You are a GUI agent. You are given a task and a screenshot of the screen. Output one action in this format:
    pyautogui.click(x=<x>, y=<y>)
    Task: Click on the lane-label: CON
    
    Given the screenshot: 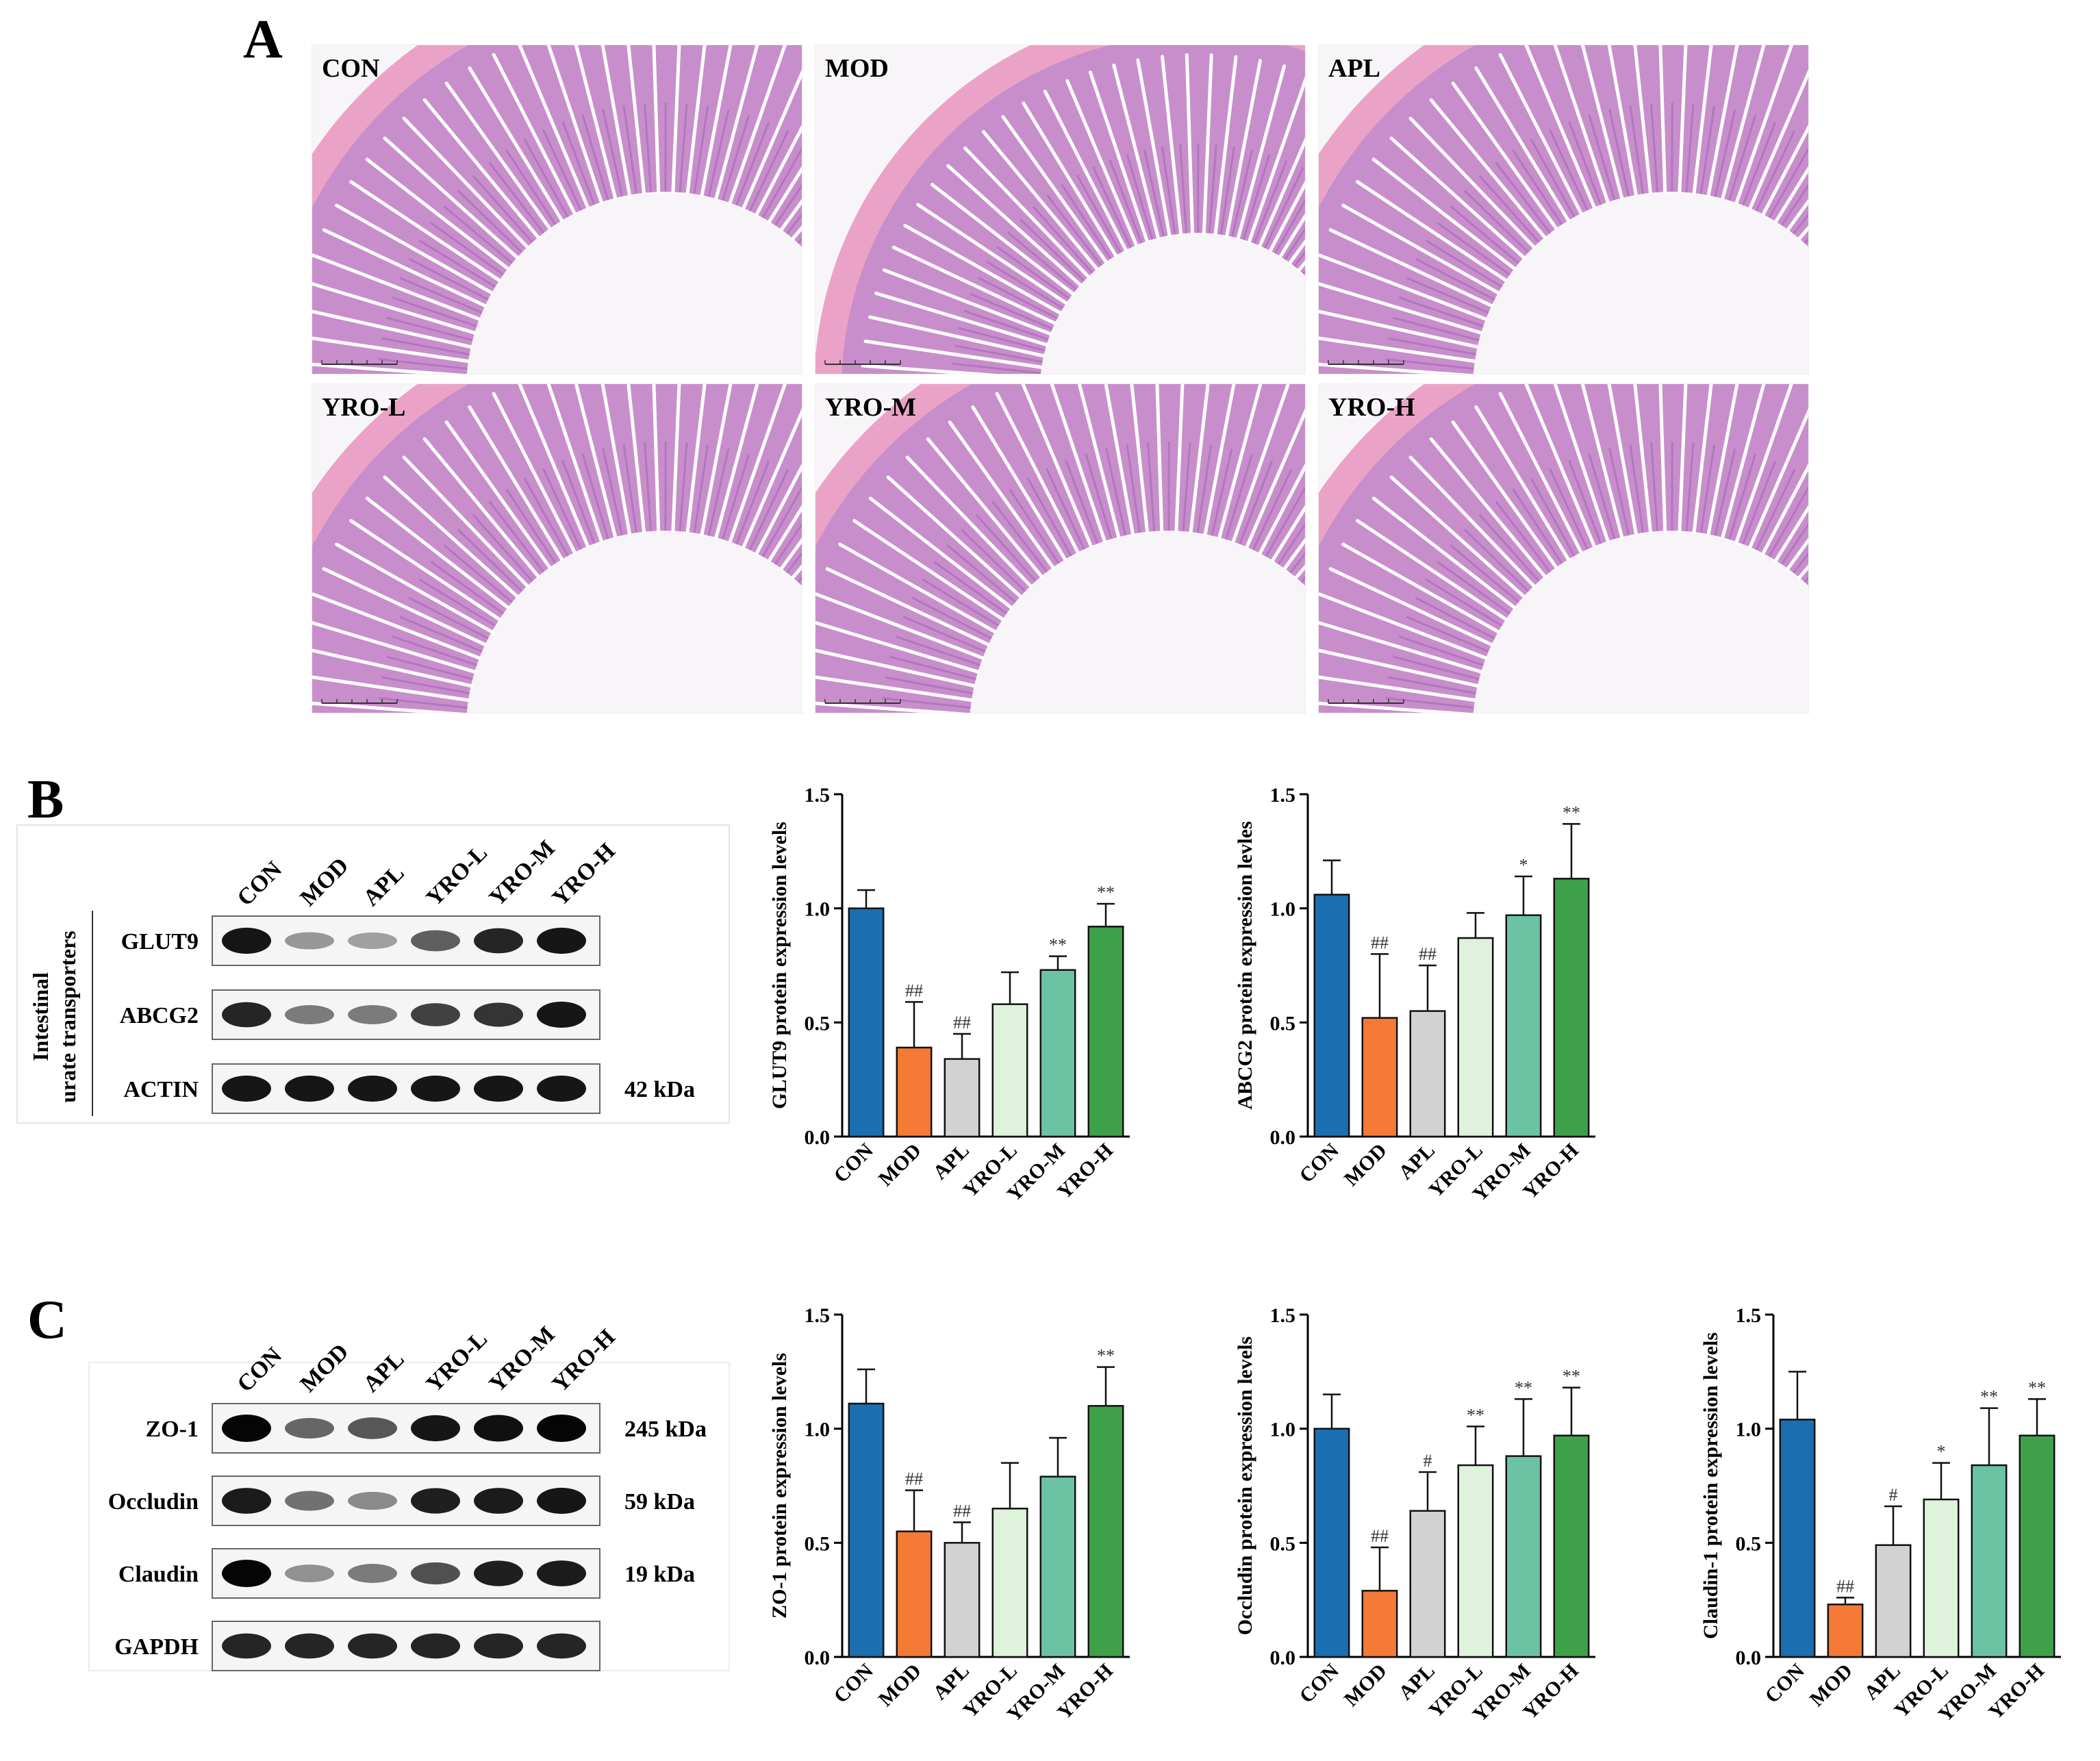 What is the action you would take?
    pyautogui.click(x=259, y=884)
    